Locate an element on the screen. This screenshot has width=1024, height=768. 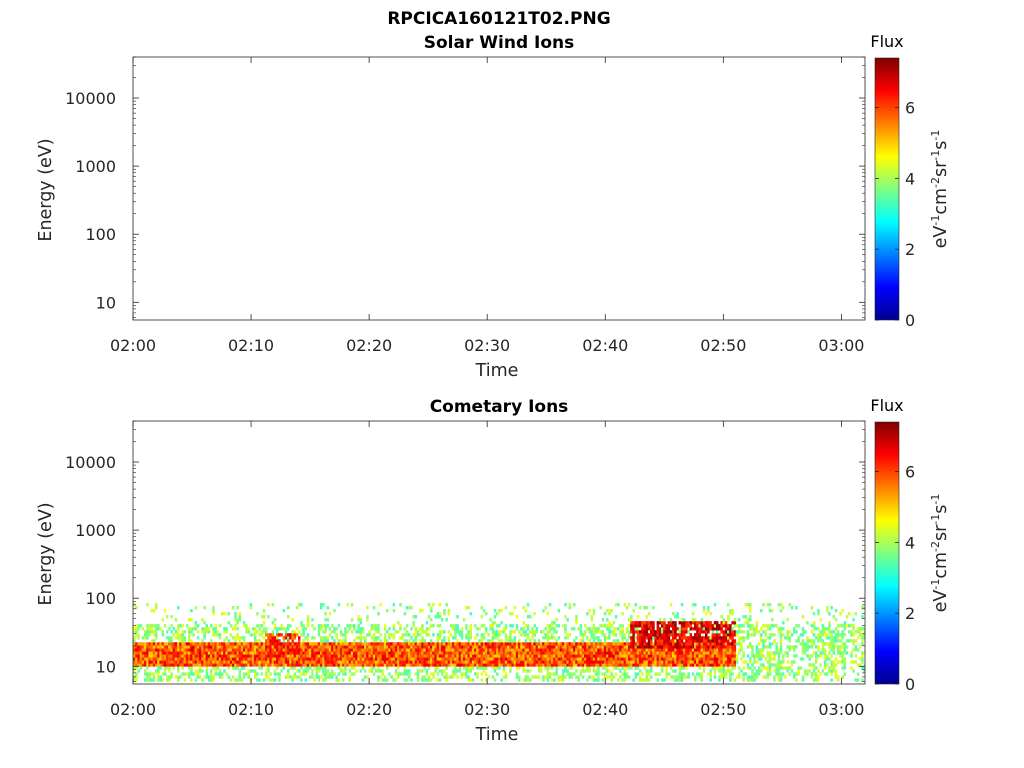
colorbar-tick-label: 6 is located at coordinates (910, 472).